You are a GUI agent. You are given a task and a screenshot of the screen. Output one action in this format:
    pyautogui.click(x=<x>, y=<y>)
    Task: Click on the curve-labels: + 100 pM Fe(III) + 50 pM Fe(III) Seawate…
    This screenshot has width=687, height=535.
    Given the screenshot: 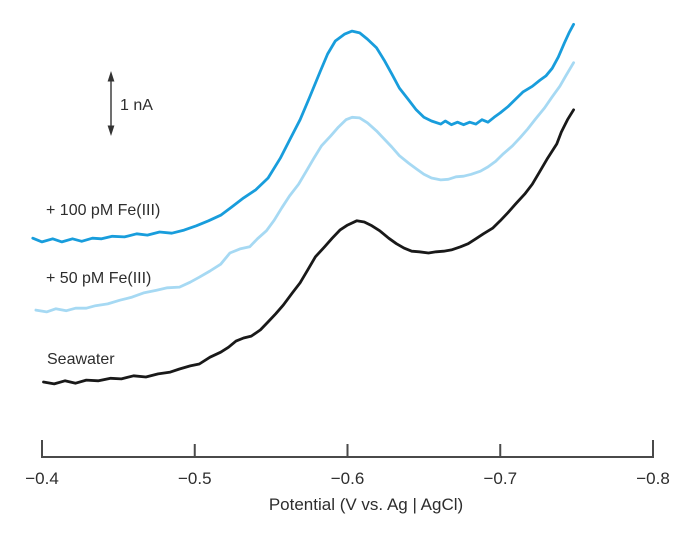 What is the action you would take?
    pyautogui.click(x=103, y=285)
    